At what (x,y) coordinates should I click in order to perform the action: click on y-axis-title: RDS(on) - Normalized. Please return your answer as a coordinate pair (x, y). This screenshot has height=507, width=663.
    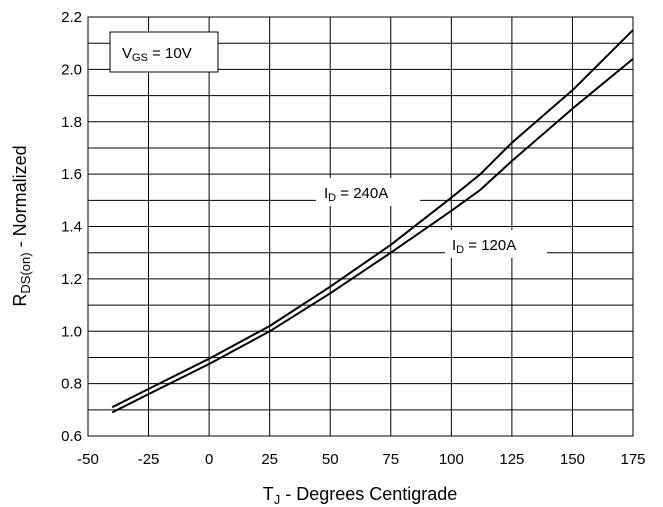
    Looking at the image, I should click on (21, 225).